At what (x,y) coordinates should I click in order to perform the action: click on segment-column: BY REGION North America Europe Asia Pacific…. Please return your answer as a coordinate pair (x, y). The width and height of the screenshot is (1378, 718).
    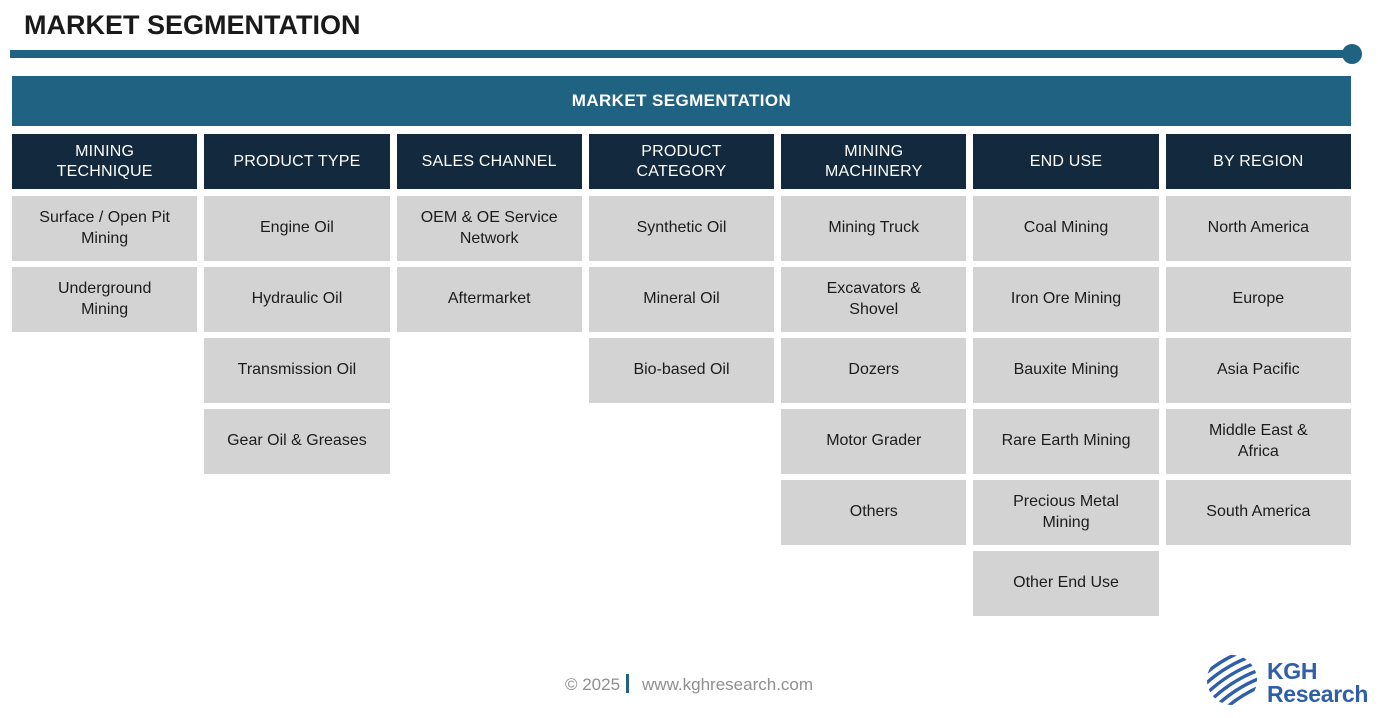
    Looking at the image, I should click on (1258, 378).